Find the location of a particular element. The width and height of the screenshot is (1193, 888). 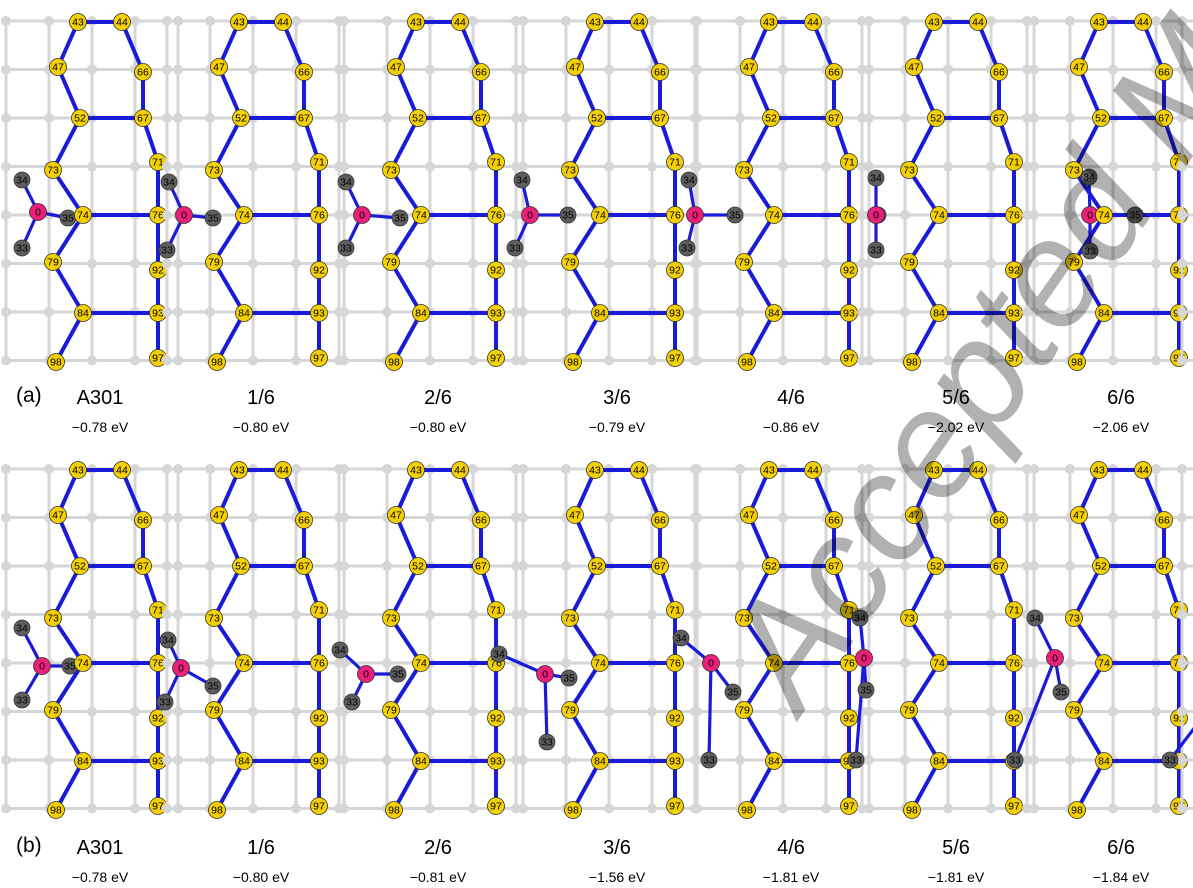

ligand-atom-label: 34 is located at coordinates (689, 181).